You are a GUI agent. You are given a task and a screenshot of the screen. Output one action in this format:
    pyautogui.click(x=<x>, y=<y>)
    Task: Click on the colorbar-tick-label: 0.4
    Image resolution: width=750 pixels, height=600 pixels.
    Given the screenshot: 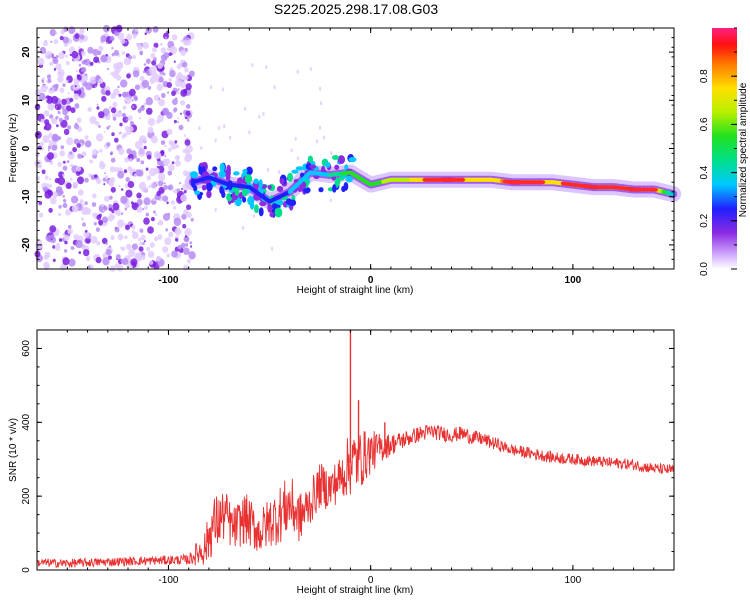 What is the action you would take?
    pyautogui.click(x=704, y=172)
    